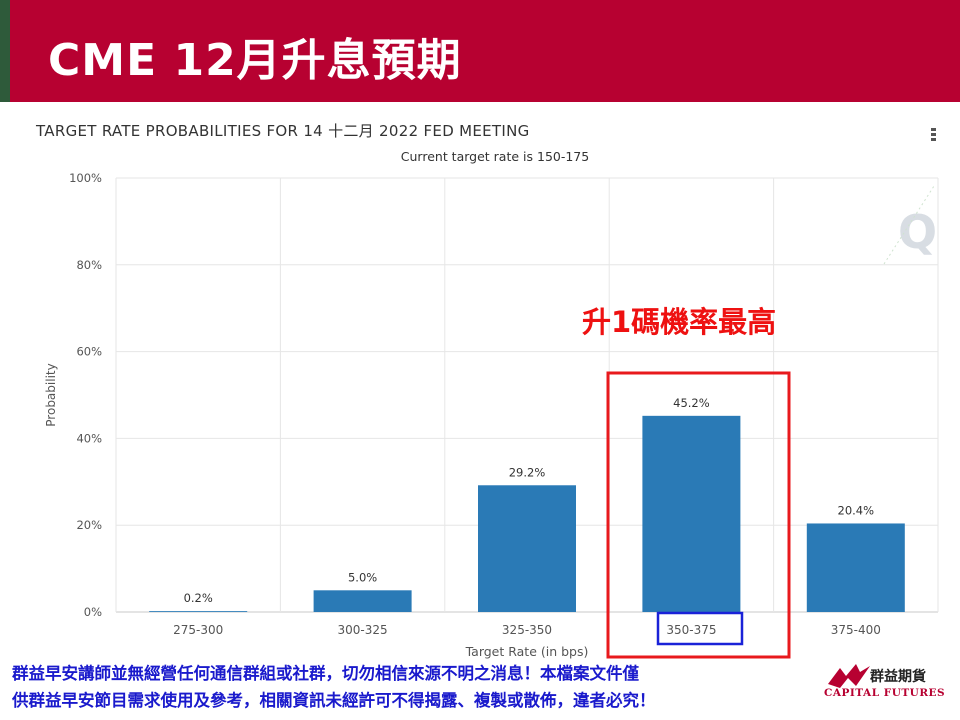  Describe the element at coordinates (334, 700) in the screenshot. I see `disclaimer-line-2: 供群益早安節目需求使用及參考，相關資訊未經許可不得揭露、複製或散佈，違者必究！` at that location.